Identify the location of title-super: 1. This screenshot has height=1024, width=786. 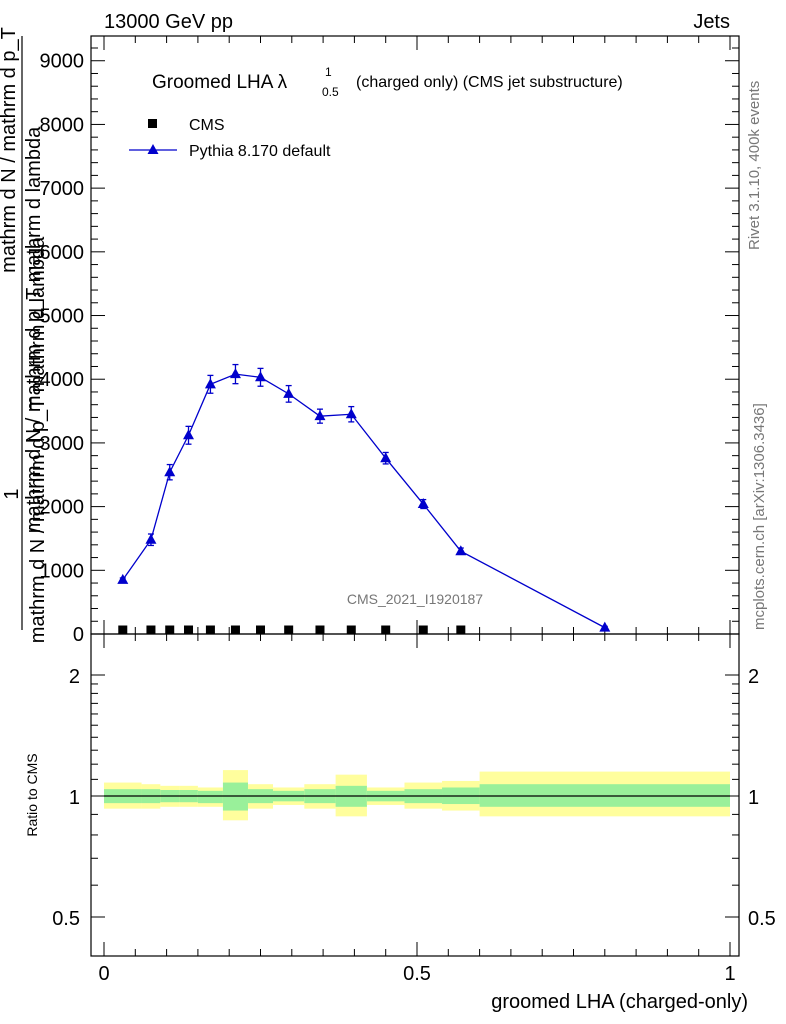
(328, 72).